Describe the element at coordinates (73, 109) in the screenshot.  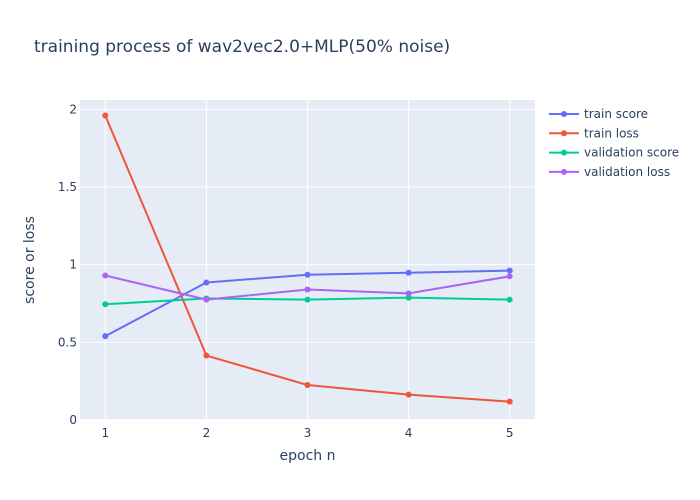
I see `y-tick-label: 2` at that location.